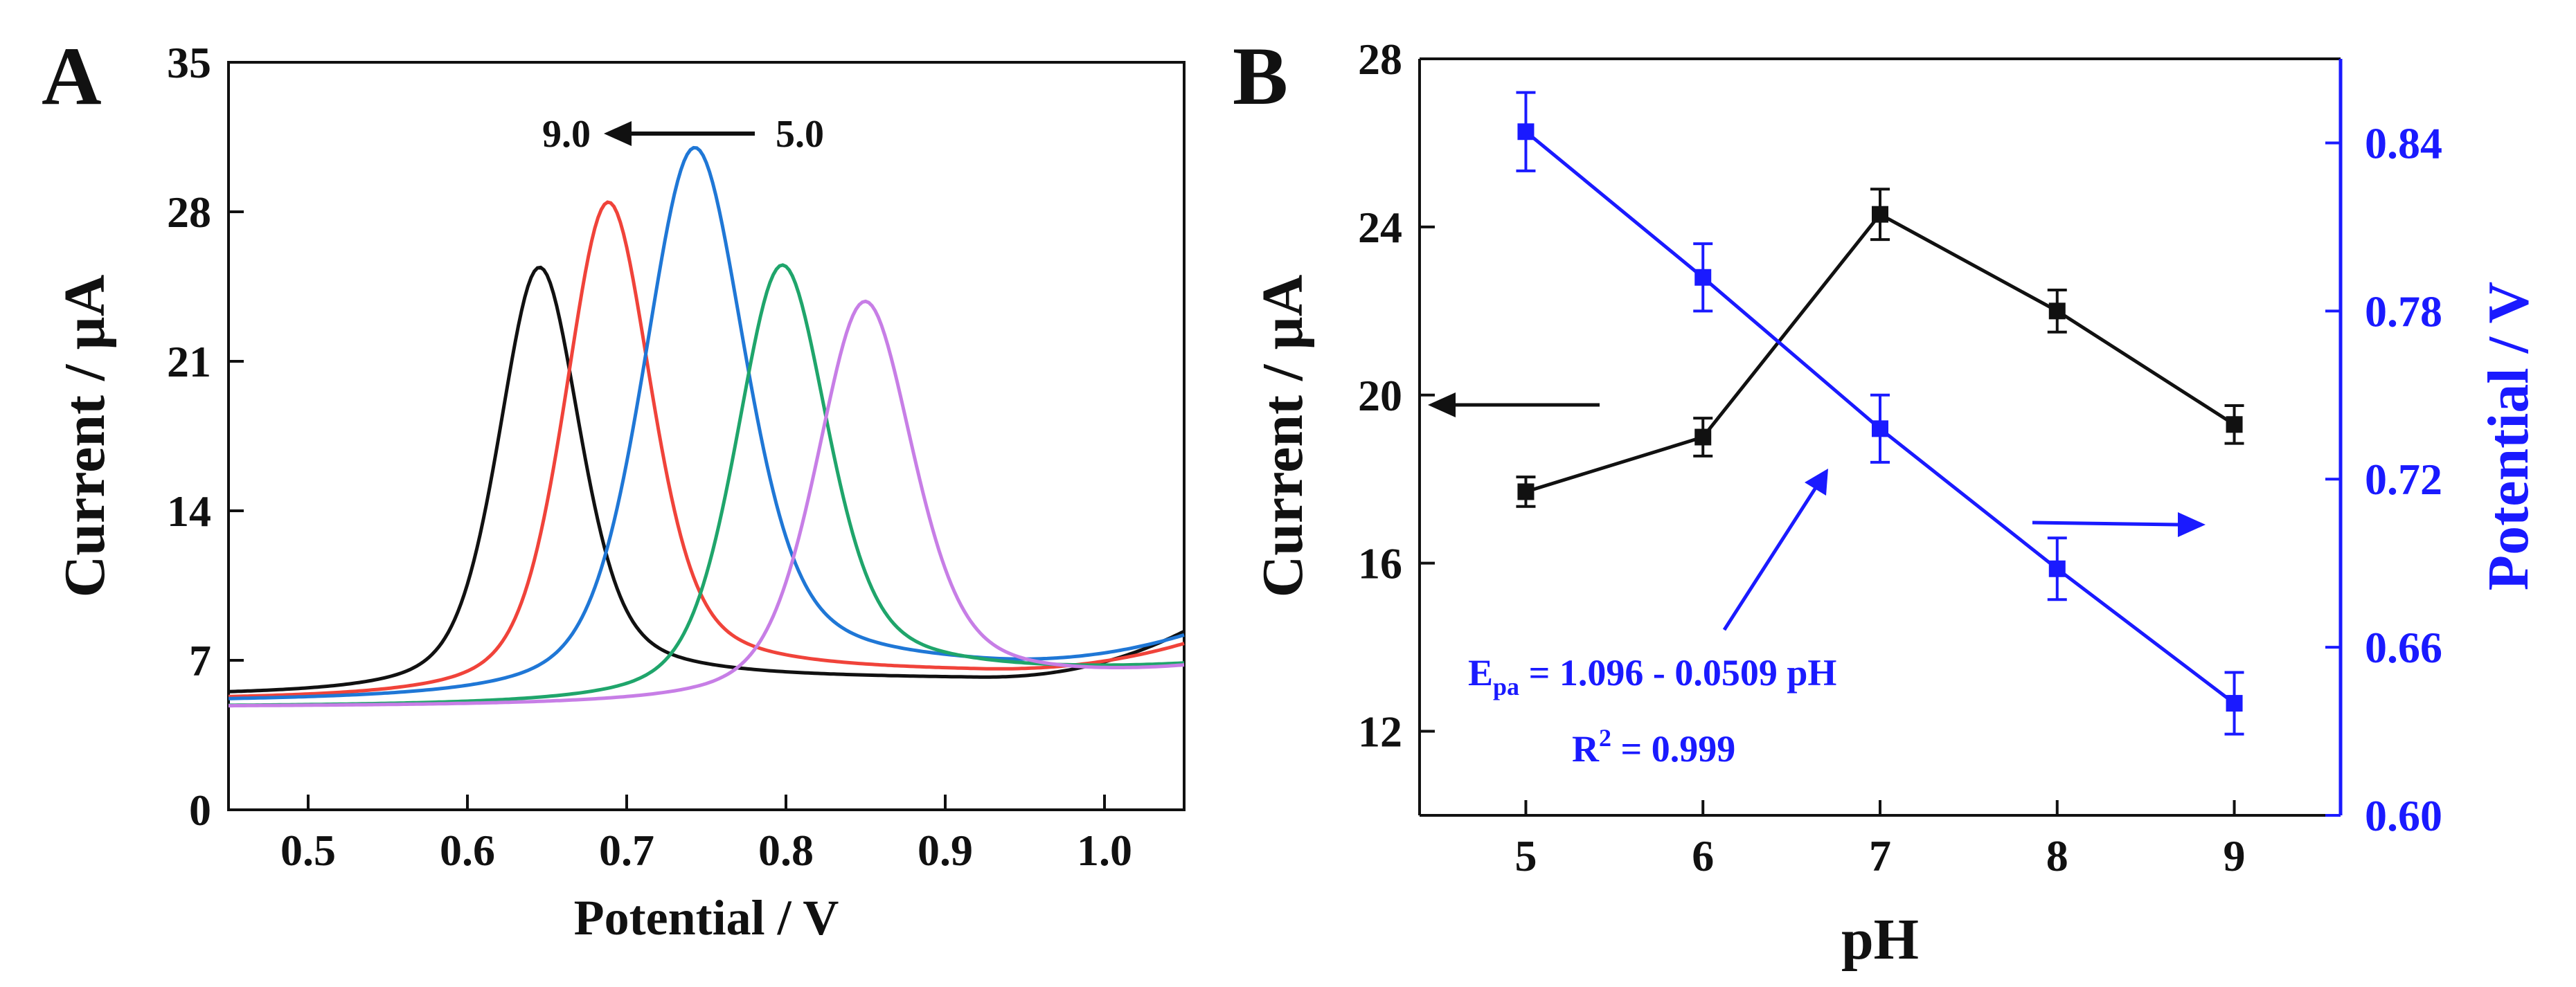  Describe the element at coordinates (467, 850) in the screenshot. I see `panel-a-x-tick-label: 0.6` at that location.